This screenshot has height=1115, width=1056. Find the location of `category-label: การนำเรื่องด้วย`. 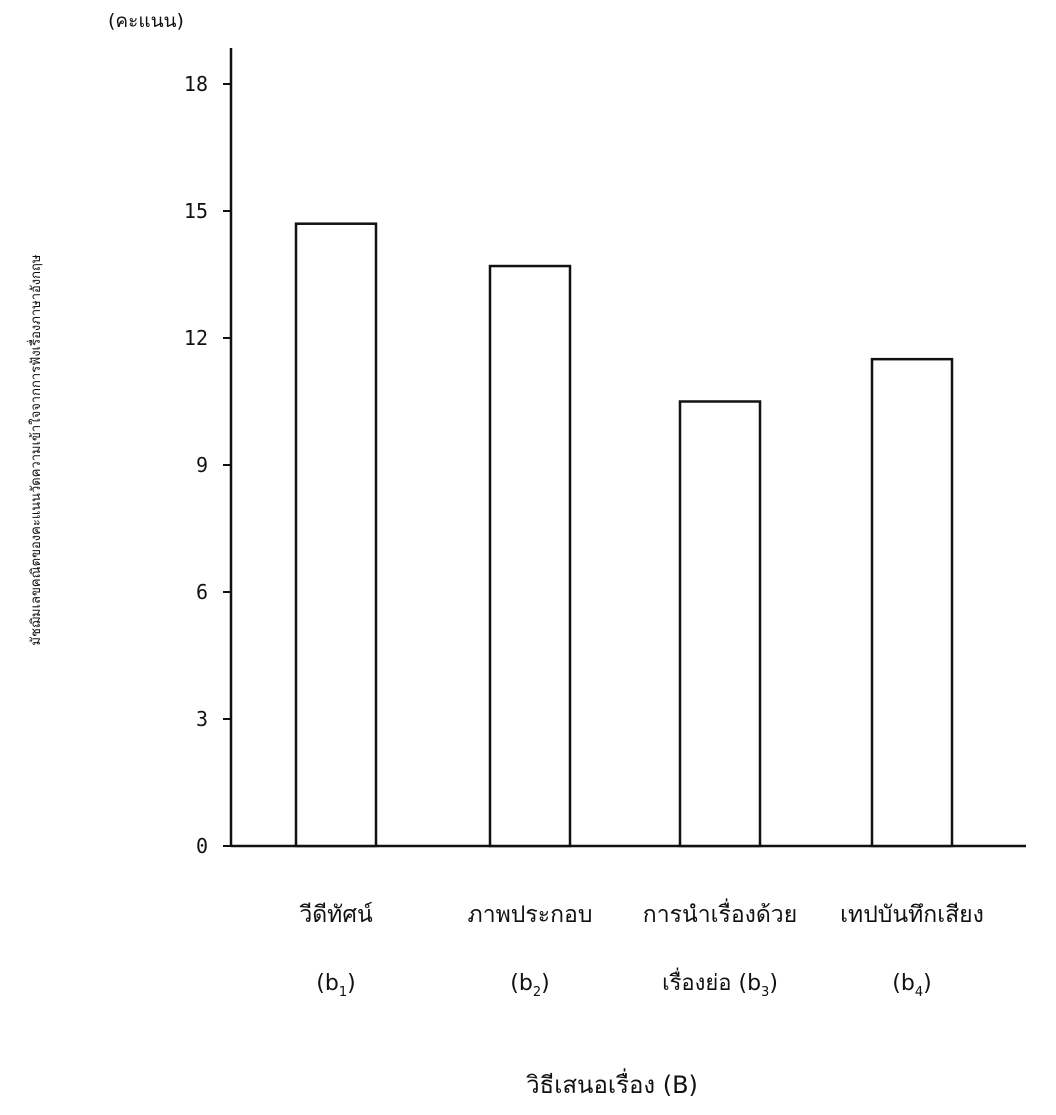

category-label: การนำเรื่องด้วย is located at coordinates (720, 913).